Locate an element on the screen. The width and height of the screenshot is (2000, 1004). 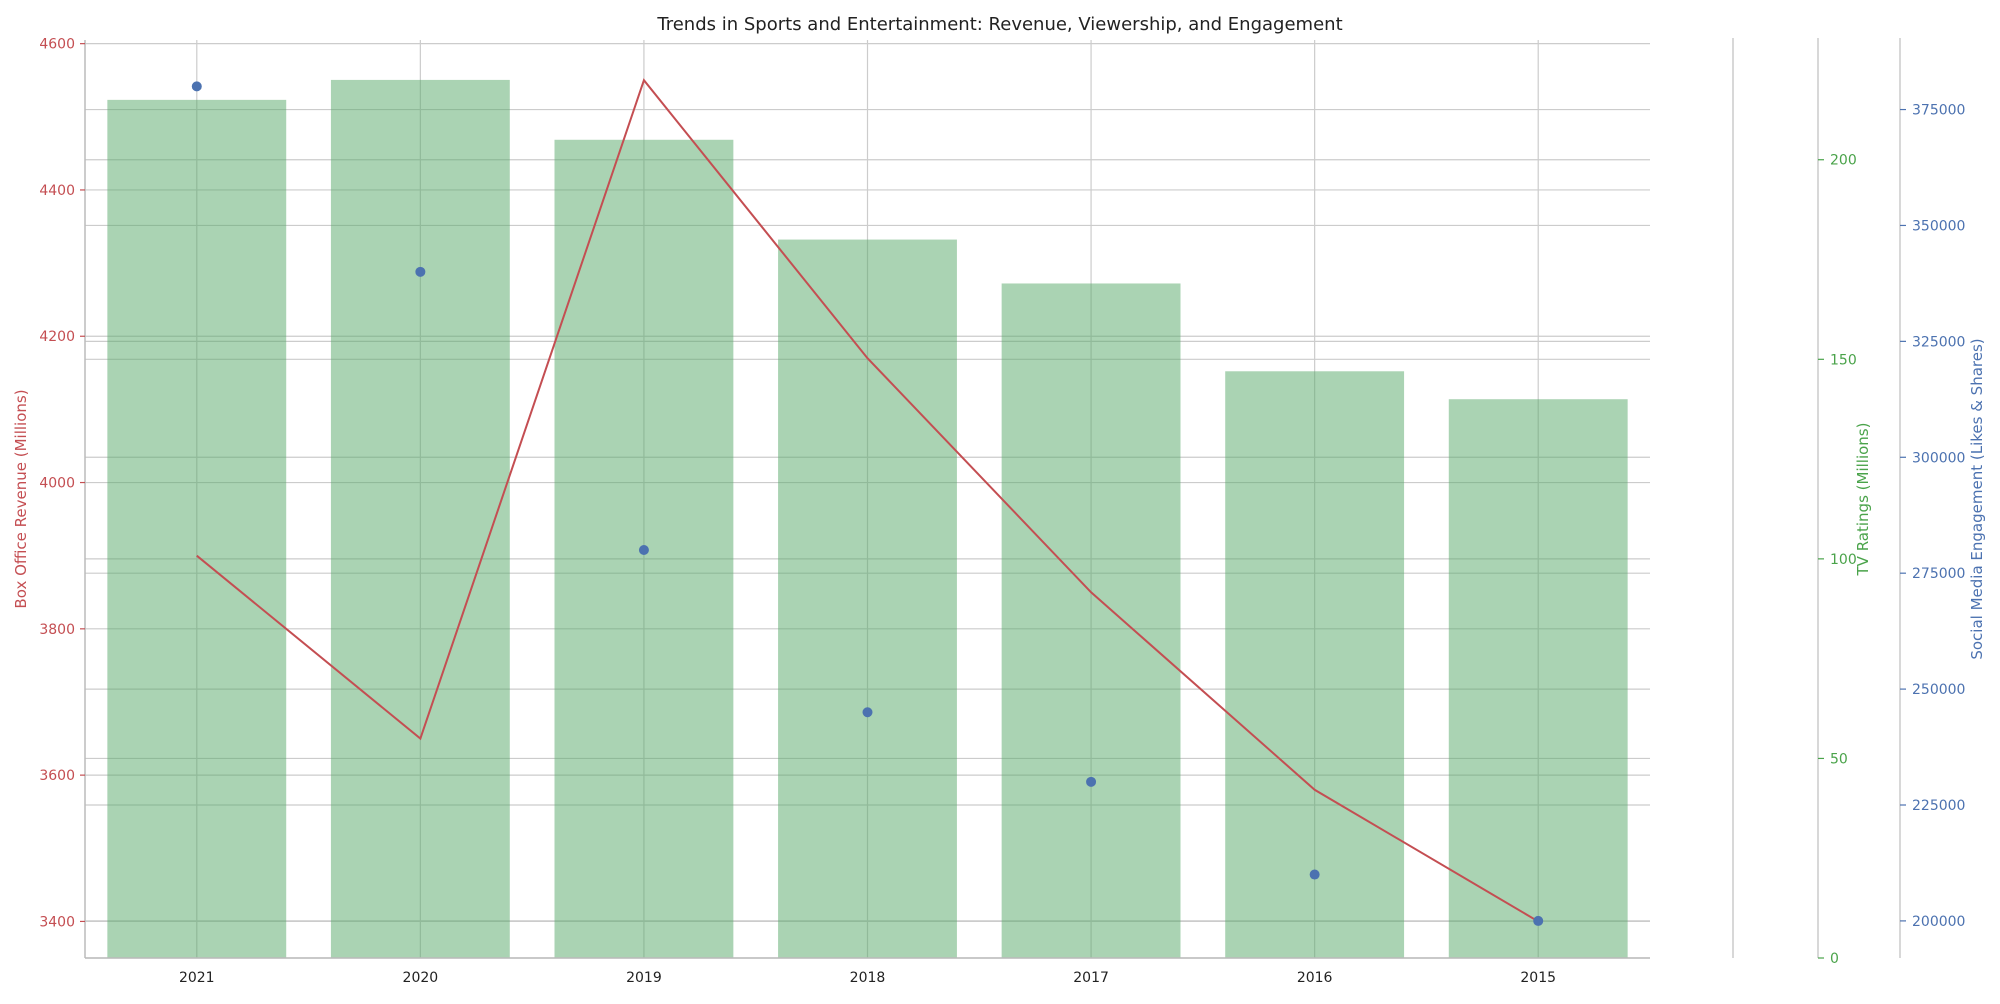
left-tick-label: 4400 is located at coordinates (57, 191).